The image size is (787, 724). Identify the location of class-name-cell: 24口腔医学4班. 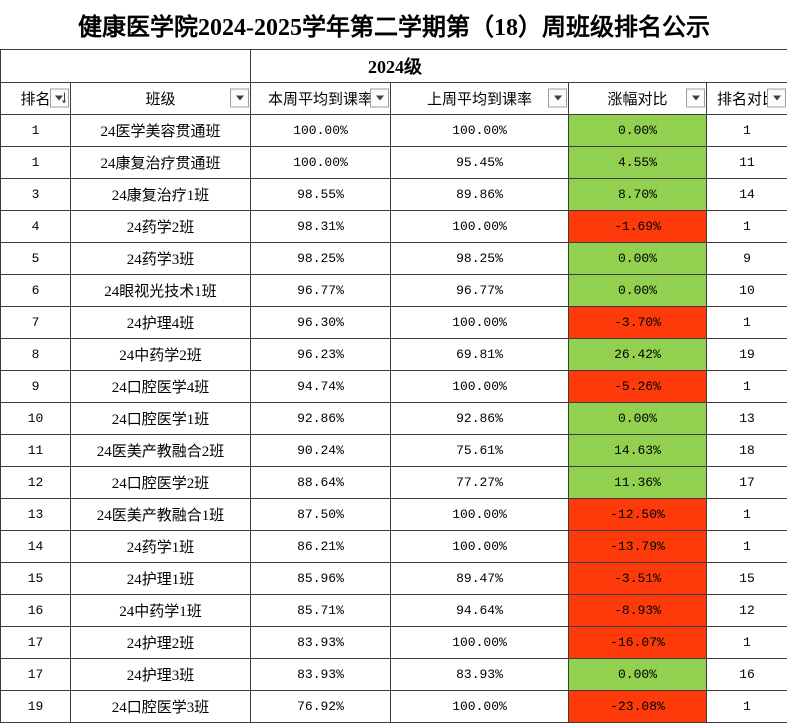
(160, 386).